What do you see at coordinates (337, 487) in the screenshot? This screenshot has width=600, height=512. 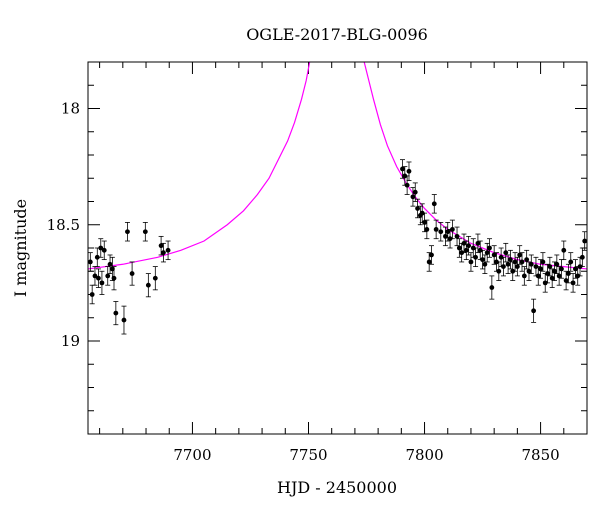 I see `x-axis-label: HJD - 2450000` at bounding box center [337, 487].